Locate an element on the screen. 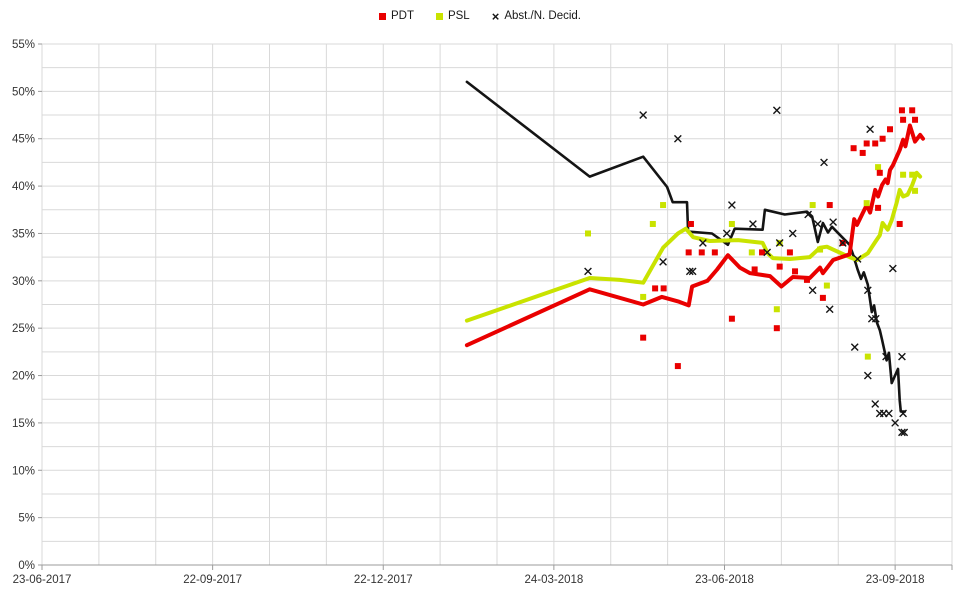  x-tick-label: 23-06-2018 is located at coordinates (724, 580).